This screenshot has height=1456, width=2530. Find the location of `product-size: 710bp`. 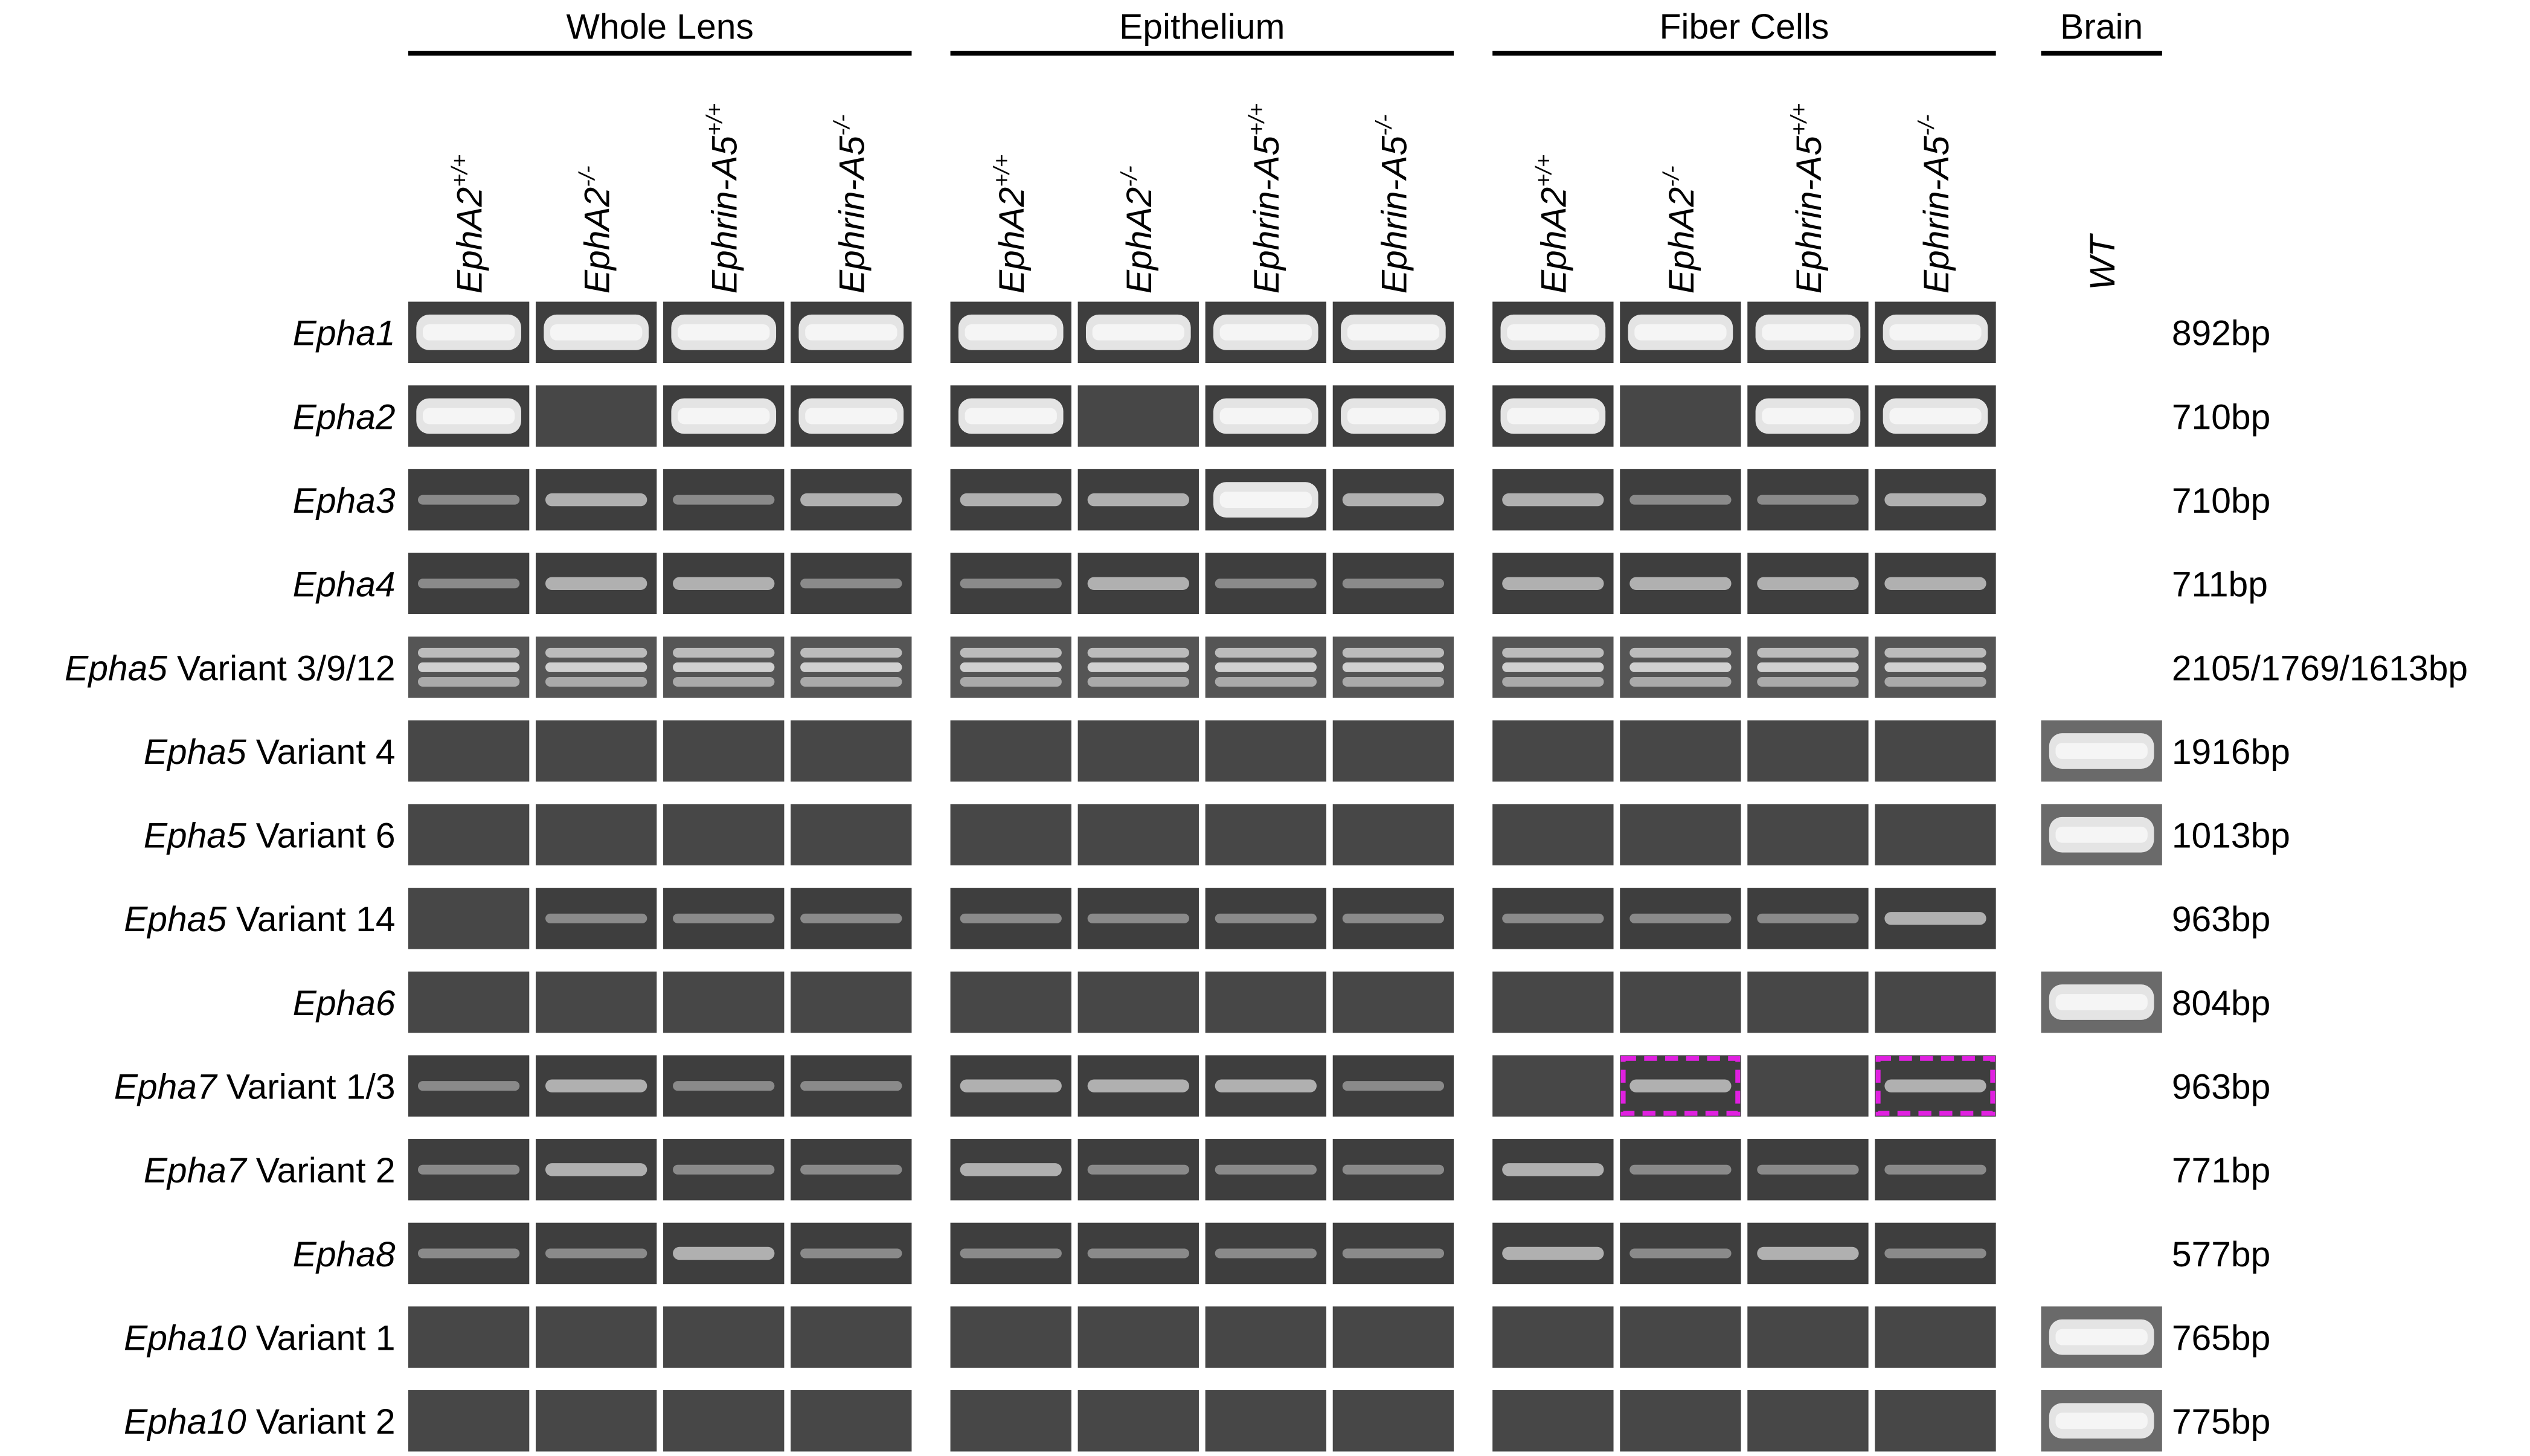

product-size: 710bp is located at coordinates (2221, 501).